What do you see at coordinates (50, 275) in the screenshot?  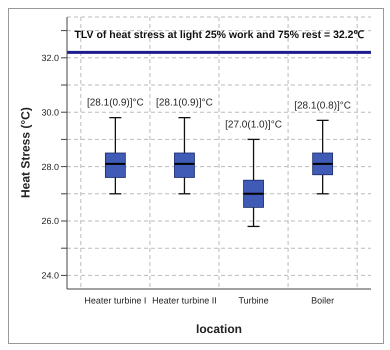 I see `y-tick-label: 24.0` at bounding box center [50, 275].